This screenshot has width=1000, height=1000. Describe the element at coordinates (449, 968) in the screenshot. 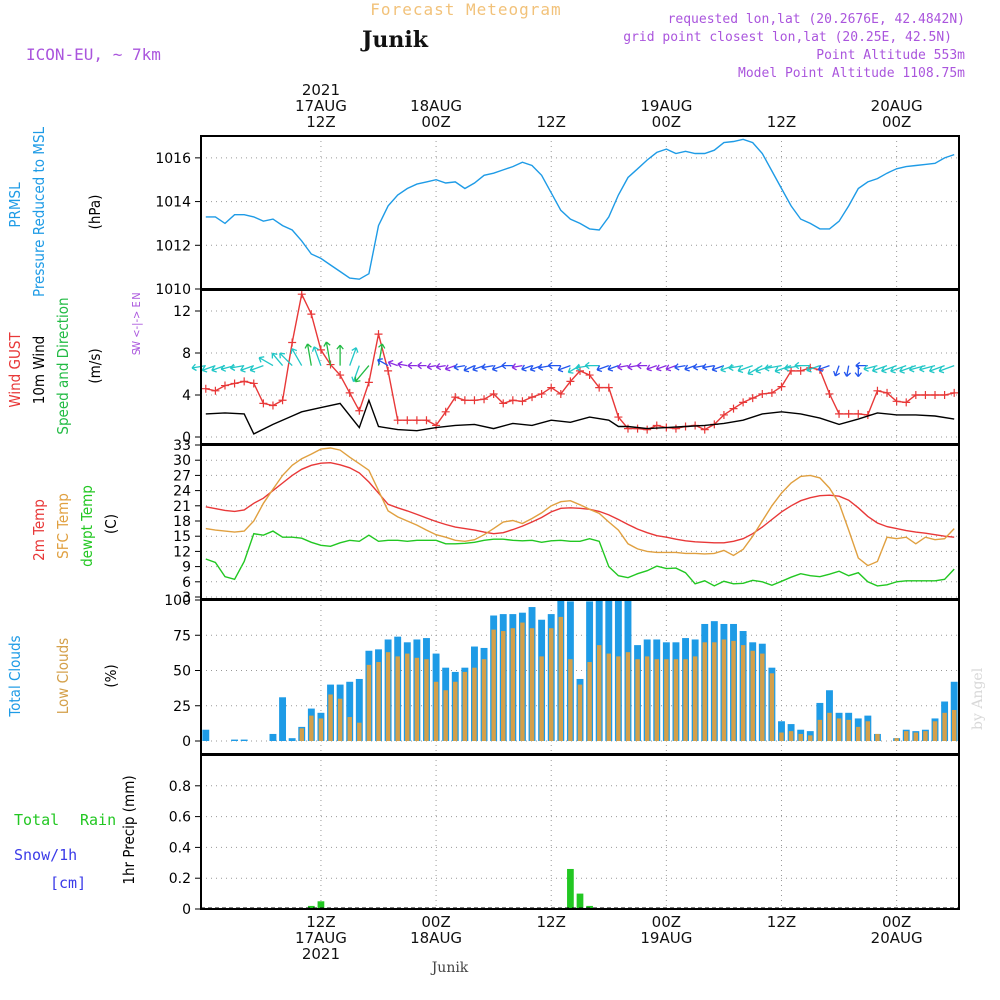

I see `footer-location: Junik` at that location.